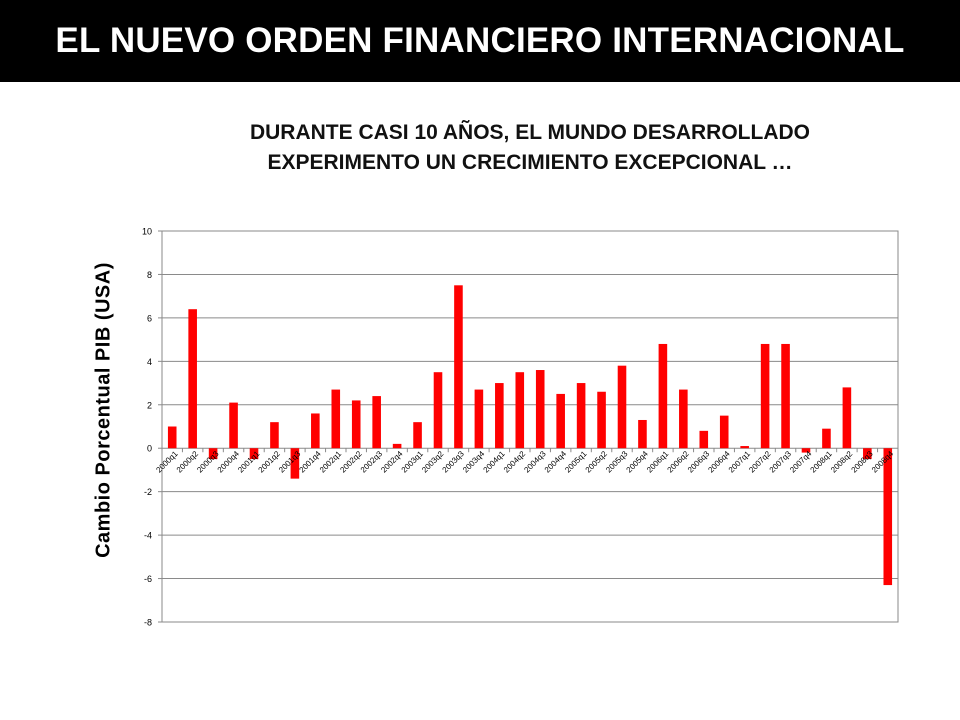  Describe the element at coordinates (149, 362) in the screenshot. I see `y-tick-label: 4` at that location.